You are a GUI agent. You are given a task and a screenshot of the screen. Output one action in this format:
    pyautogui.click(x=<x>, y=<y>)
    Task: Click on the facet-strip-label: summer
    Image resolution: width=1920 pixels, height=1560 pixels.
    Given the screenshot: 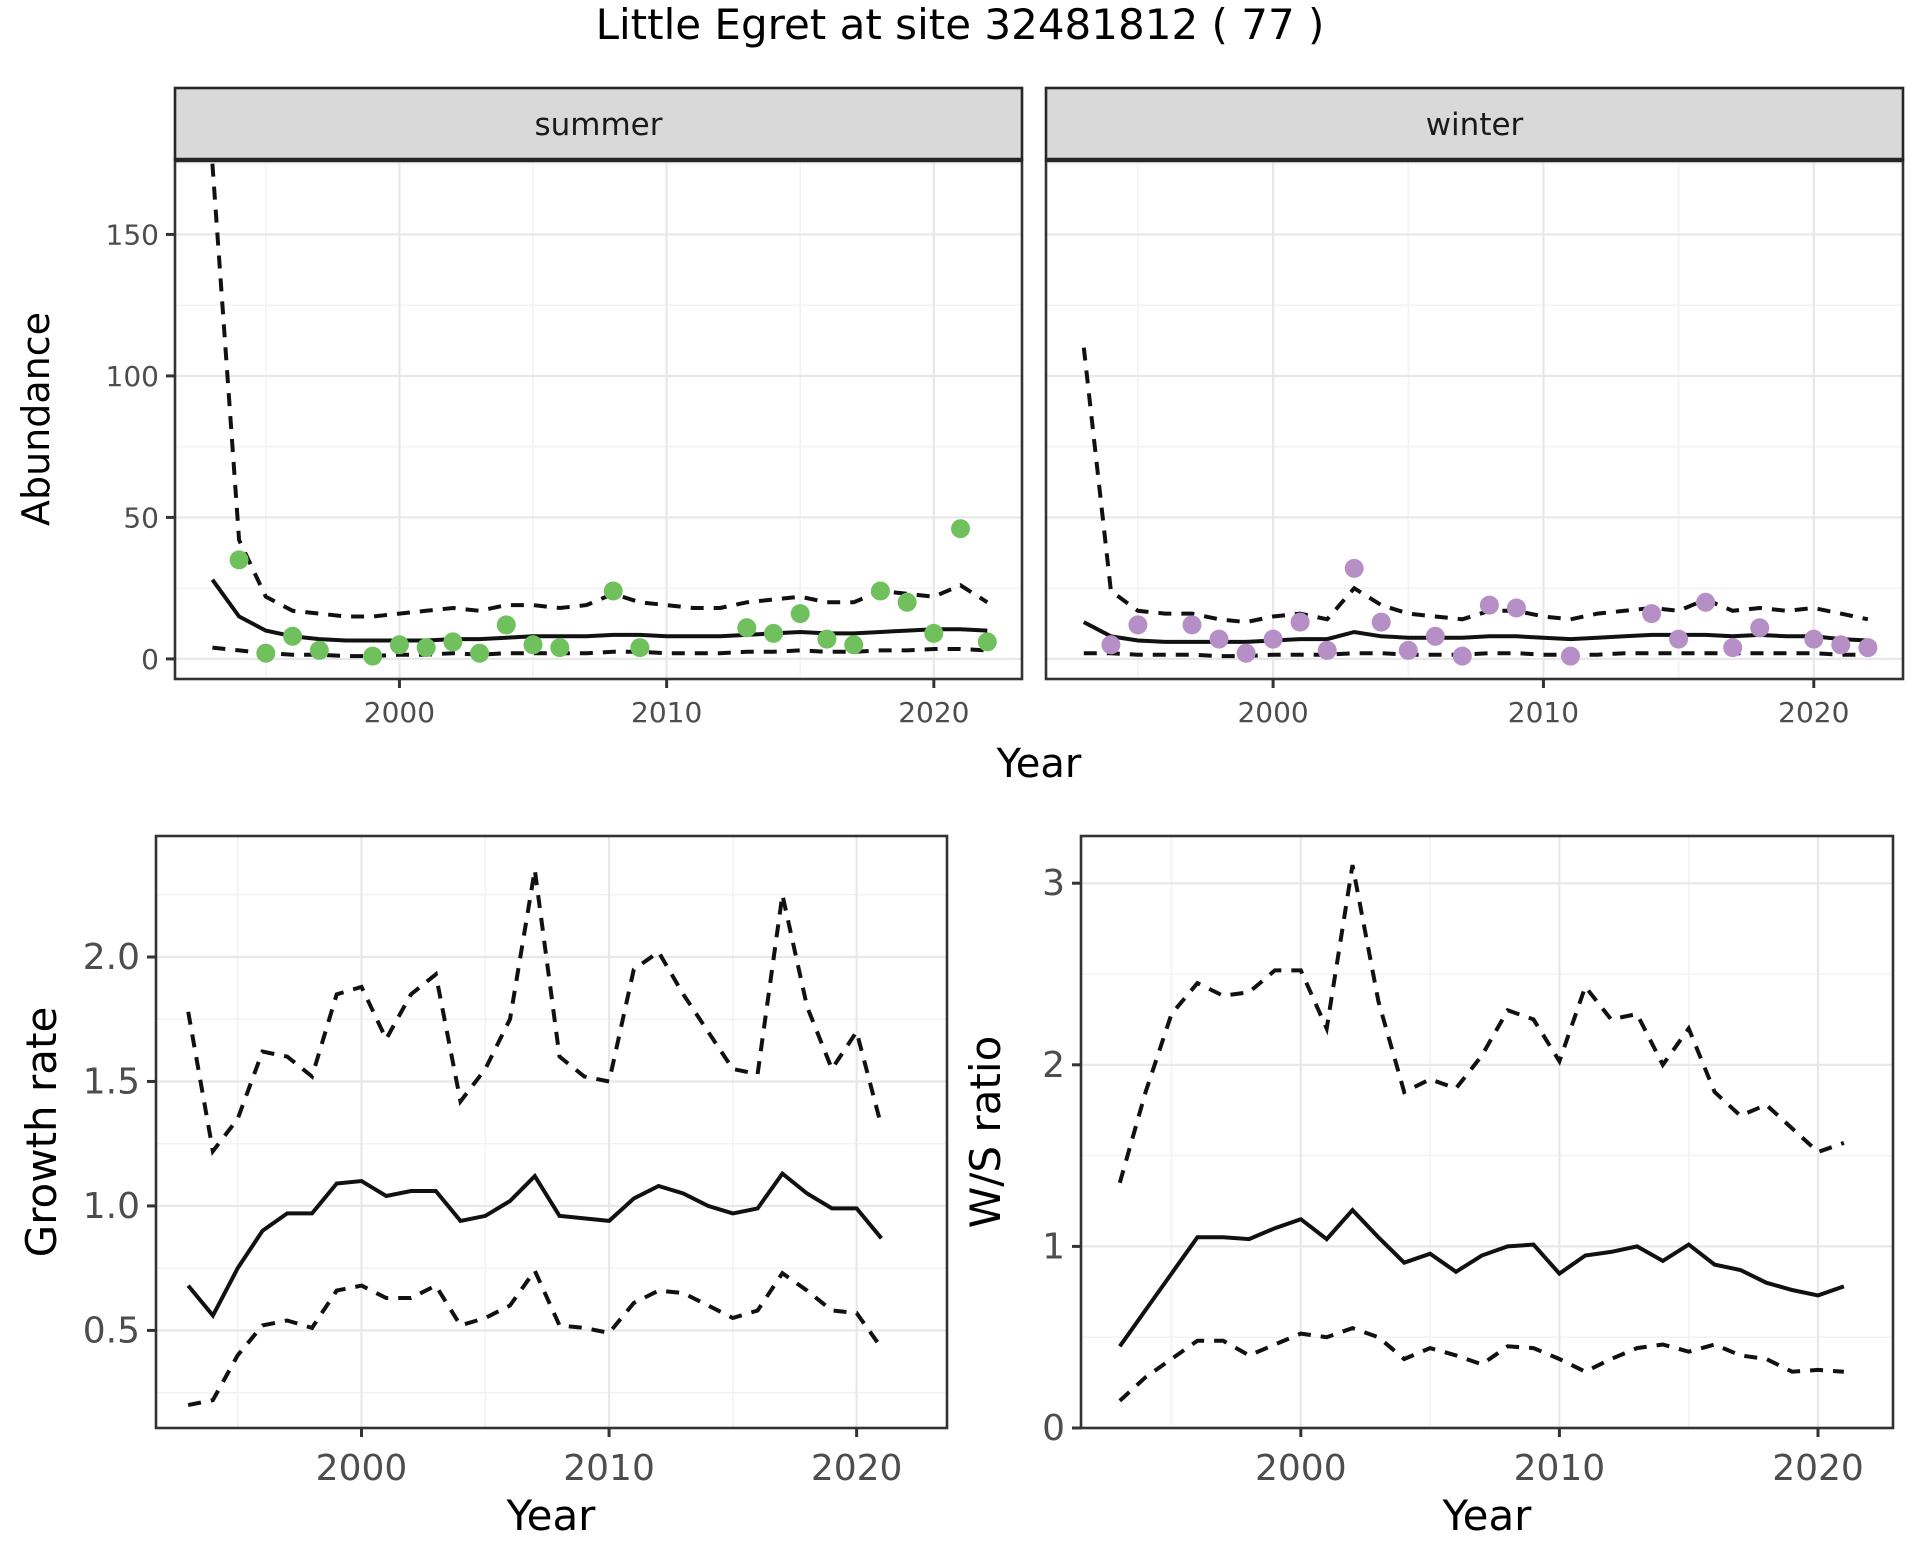 What is the action you would take?
    pyautogui.click(x=598, y=125)
    